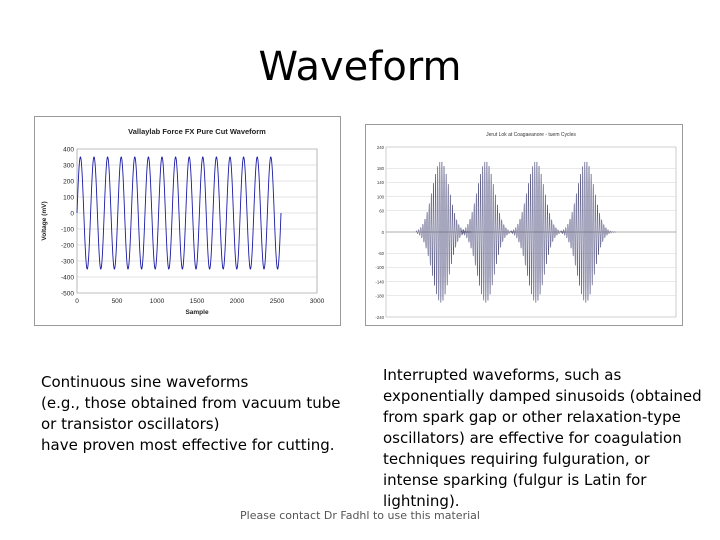  What do you see at coordinates (360, 67) in the screenshot?
I see `slide-title: Waveform` at bounding box center [360, 67].